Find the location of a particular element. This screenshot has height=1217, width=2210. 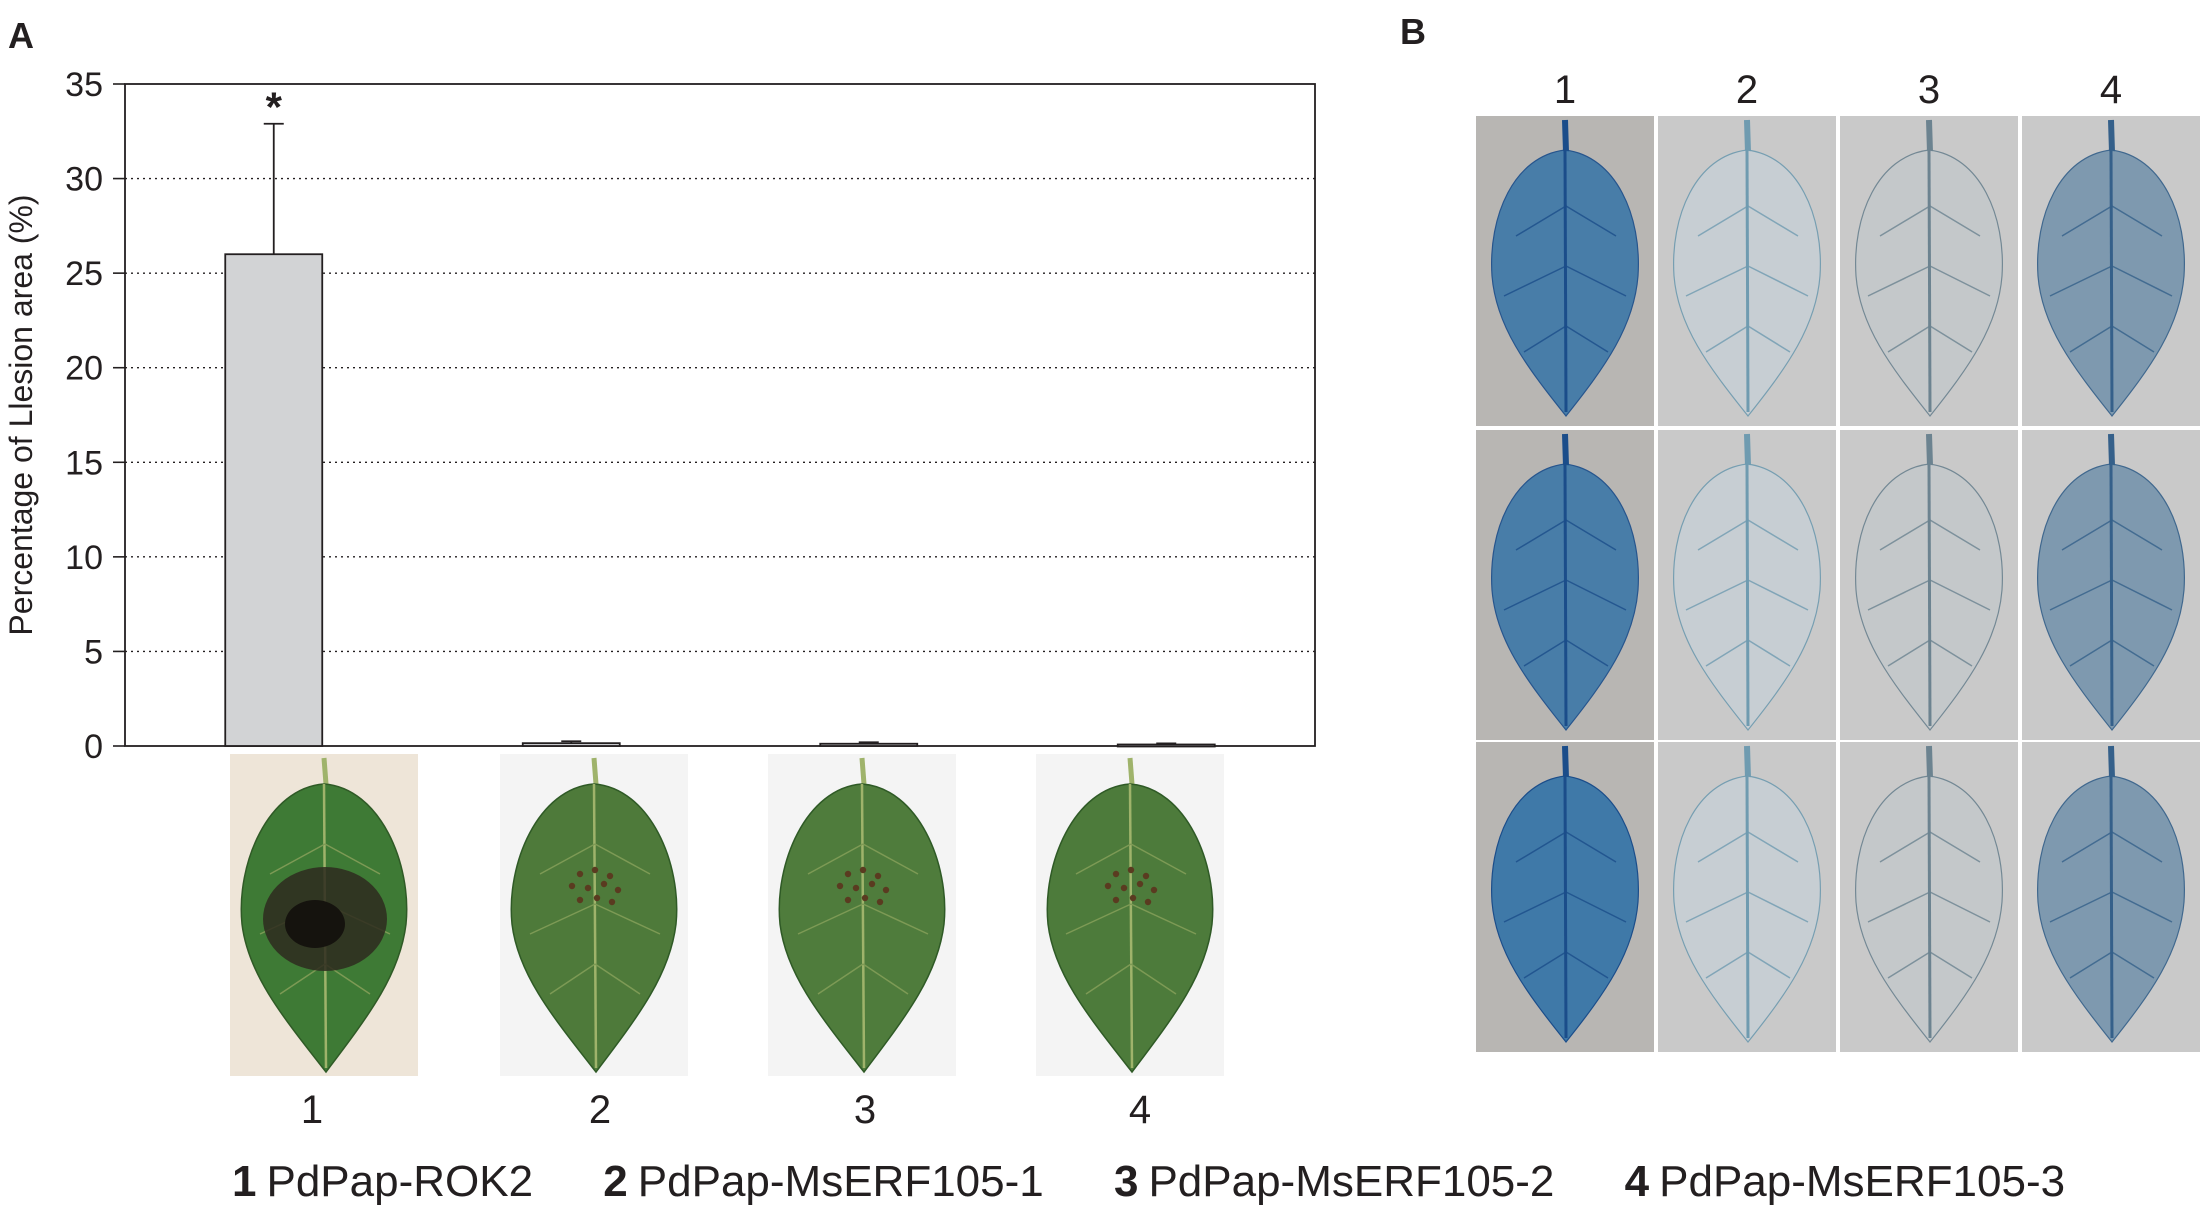

legend-item: 2 PdPap-MsERF105-1 is located at coordinates (823, 1181).